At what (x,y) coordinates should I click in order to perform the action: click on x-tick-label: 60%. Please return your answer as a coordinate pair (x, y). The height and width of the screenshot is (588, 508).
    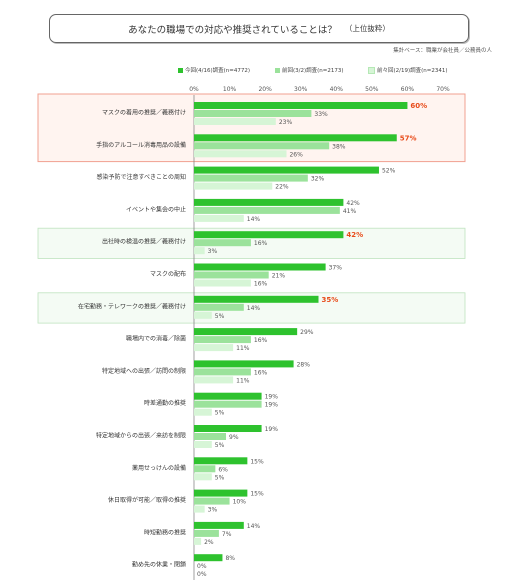
    Looking at the image, I should click on (408, 89).